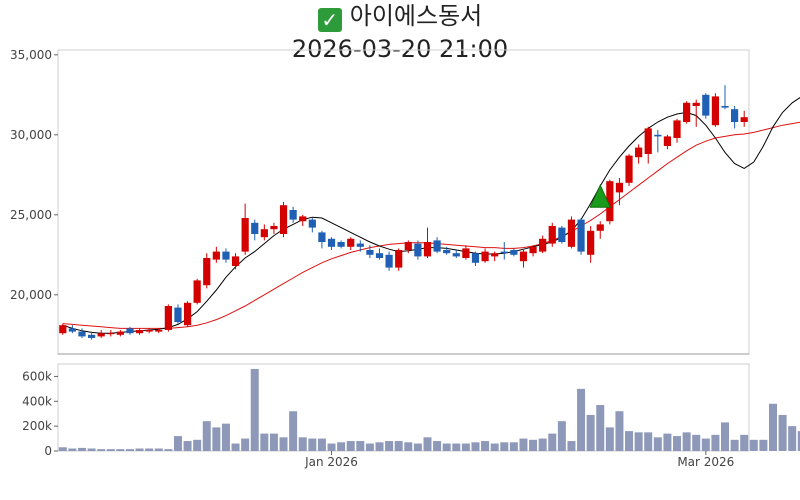 Image resolution: width=800 pixels, height=500 pixels. Describe the element at coordinates (400, 49) in the screenshot. I see `chart-subtitle: 2026-03-20 21:00` at that location.